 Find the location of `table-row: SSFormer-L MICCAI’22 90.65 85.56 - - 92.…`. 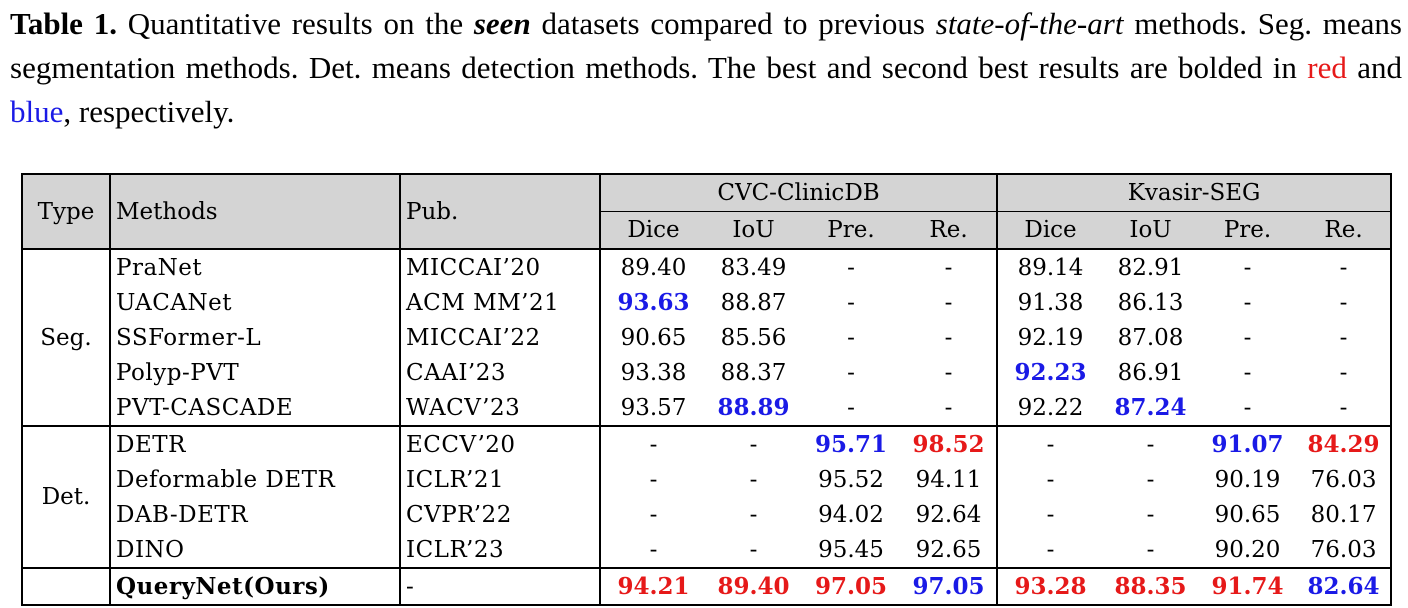

table-row: SSFormer-L MICCAI’22 90.65 85.56 - - 92.… is located at coordinates (707, 337).